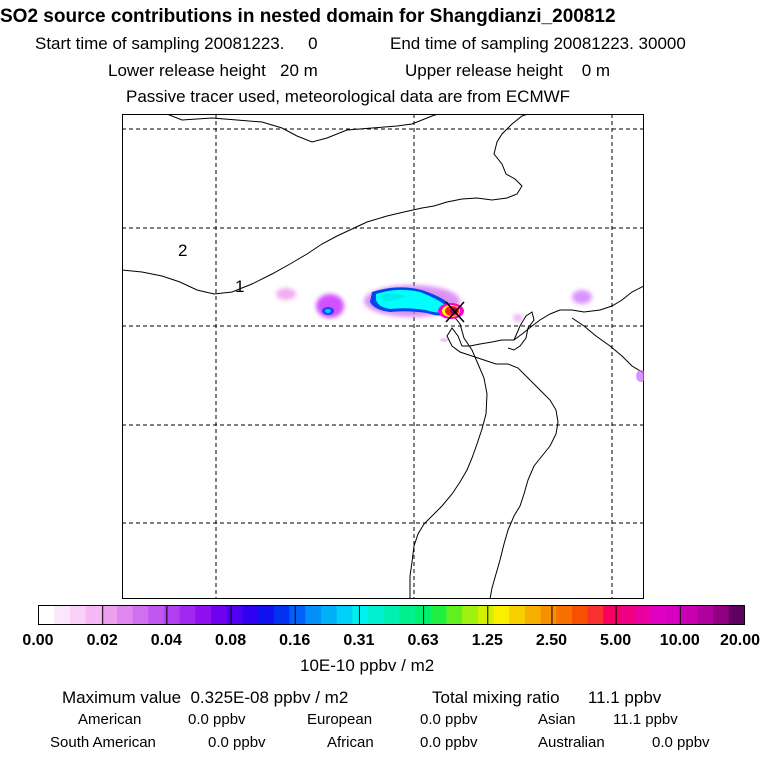 This screenshot has height=768, width=768. I want to click on south-american-value: 0.0 ppbv, so click(237, 742).